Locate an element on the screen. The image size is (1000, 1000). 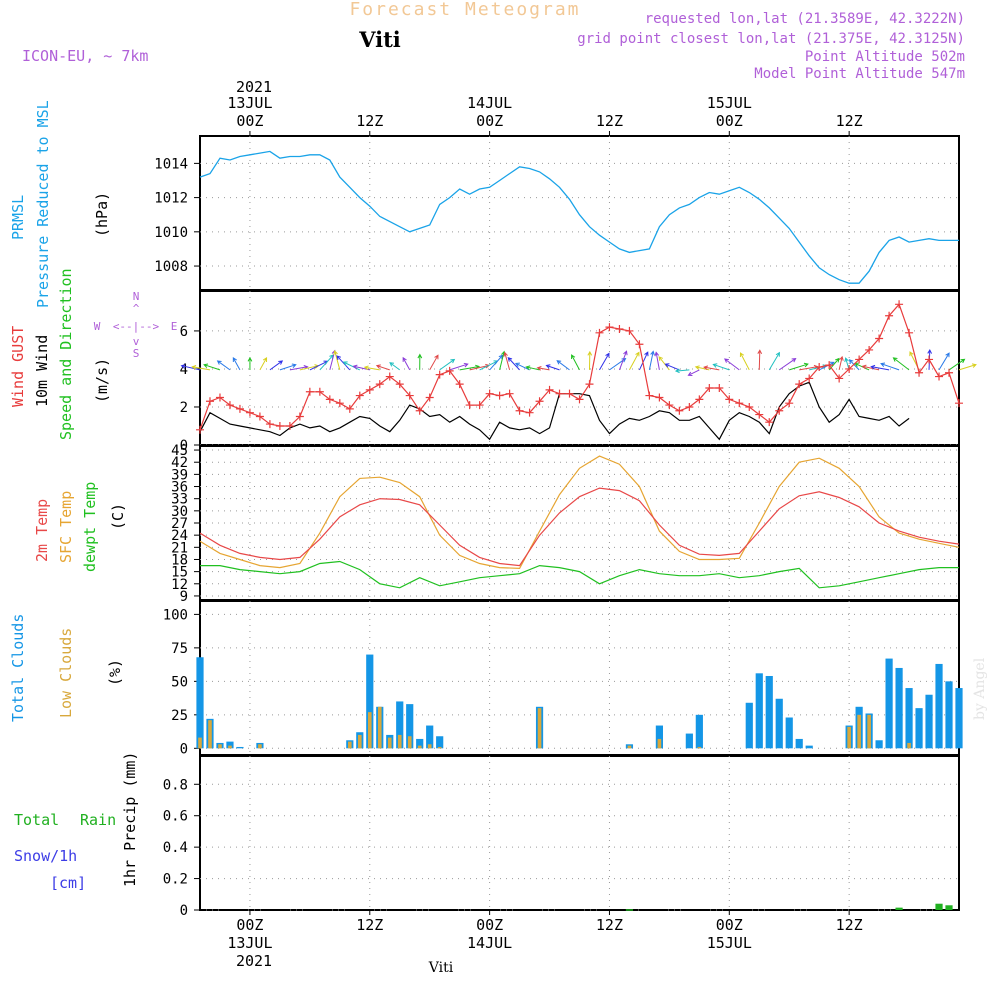
y-tick-label: 27 is located at coordinates (179, 524).